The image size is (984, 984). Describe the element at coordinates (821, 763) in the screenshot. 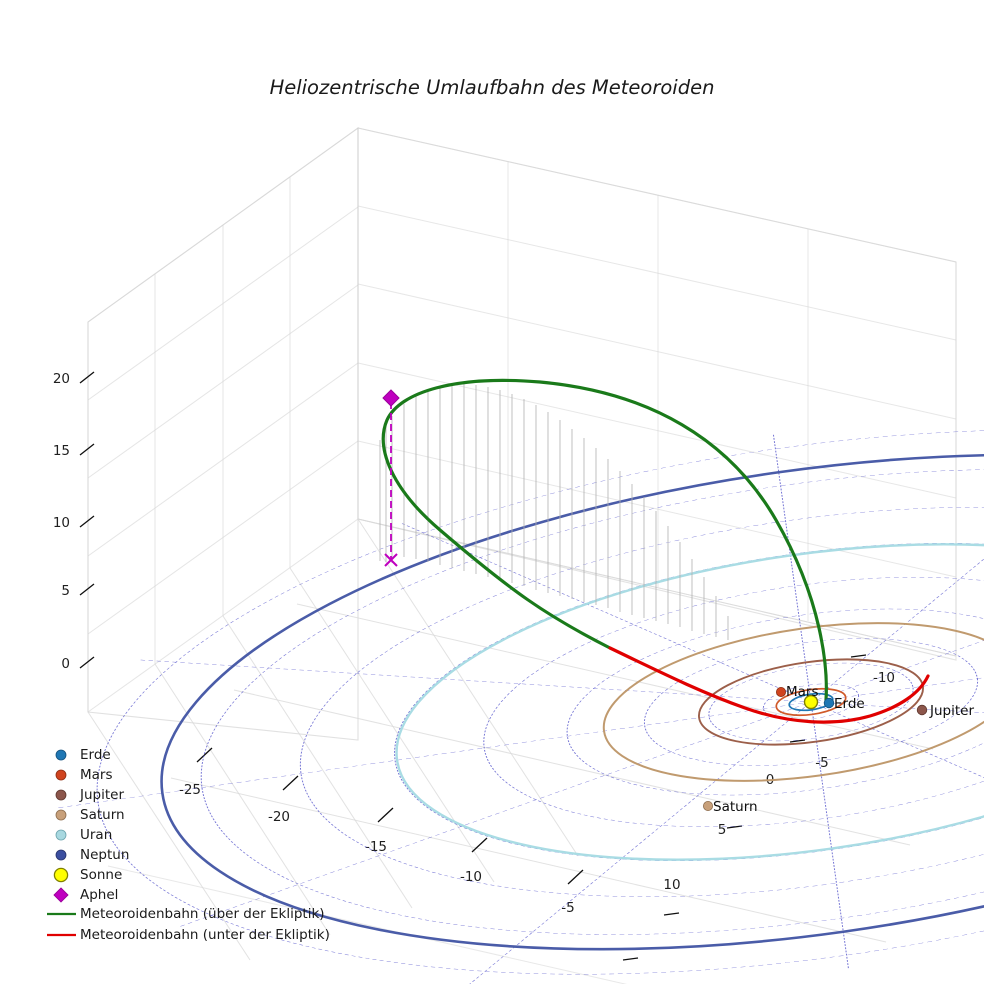

I see `y-tick-label--5: -5` at that location.